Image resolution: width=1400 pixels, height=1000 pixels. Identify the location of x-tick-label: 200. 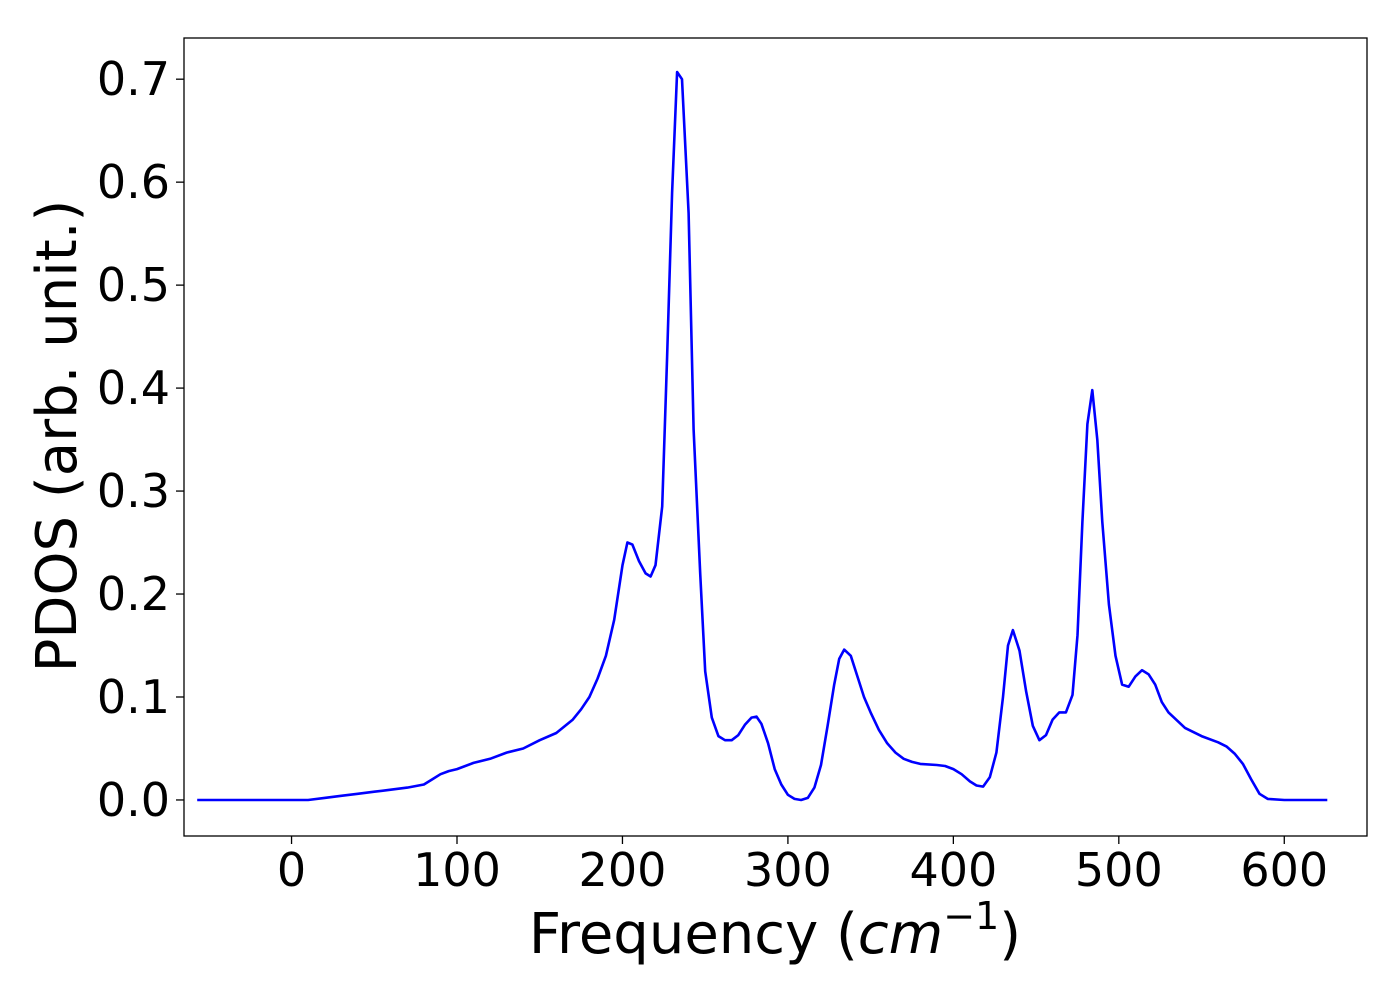
(623, 870).